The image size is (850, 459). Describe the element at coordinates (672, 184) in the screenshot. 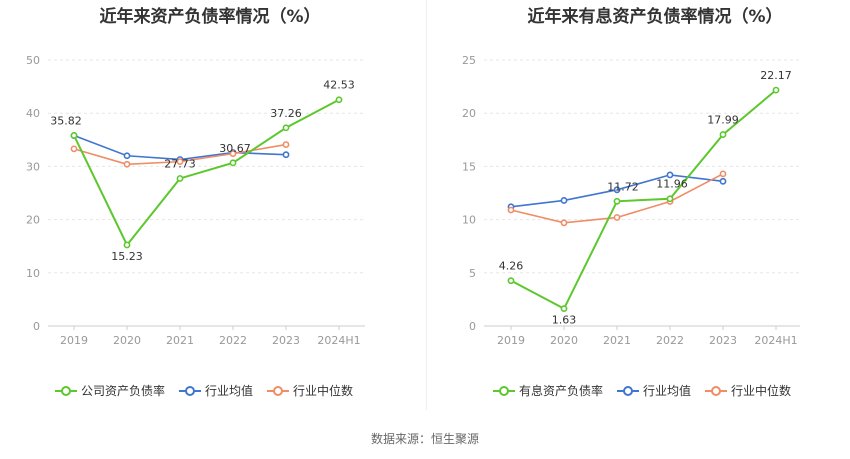

I see `data-label: 11.96` at that location.